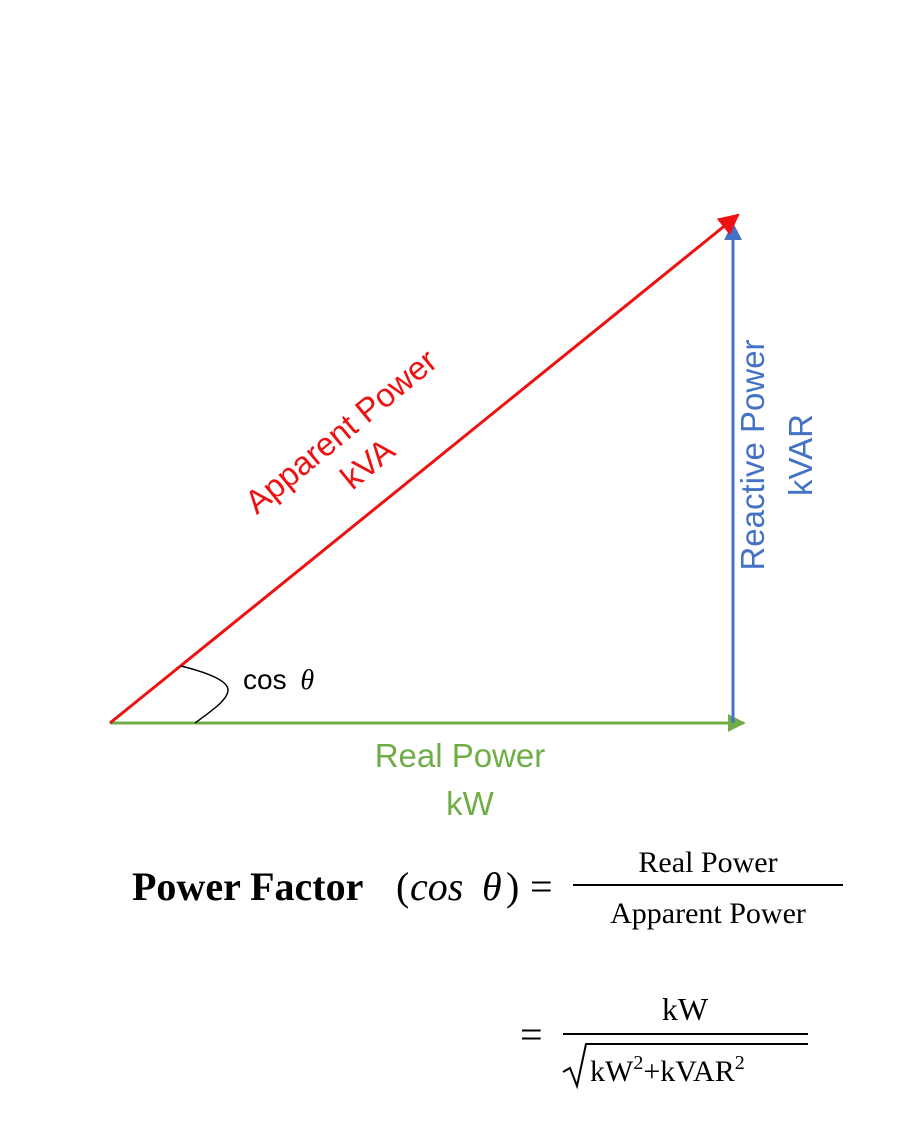 The width and height of the screenshot is (918, 1137). Describe the element at coordinates (247, 886) in the screenshot. I see `formula-title: Power Factor` at that location.